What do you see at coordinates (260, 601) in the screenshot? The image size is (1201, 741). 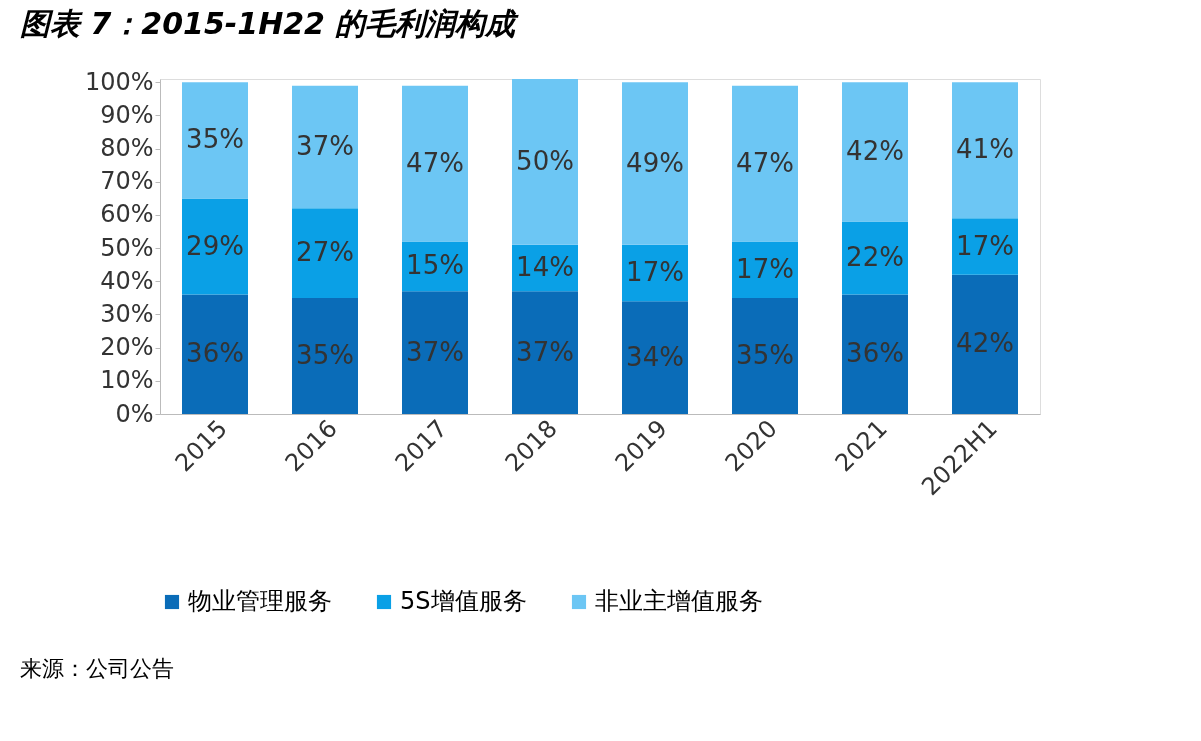 I see `legend-label: 物业管理服务` at bounding box center [260, 601].